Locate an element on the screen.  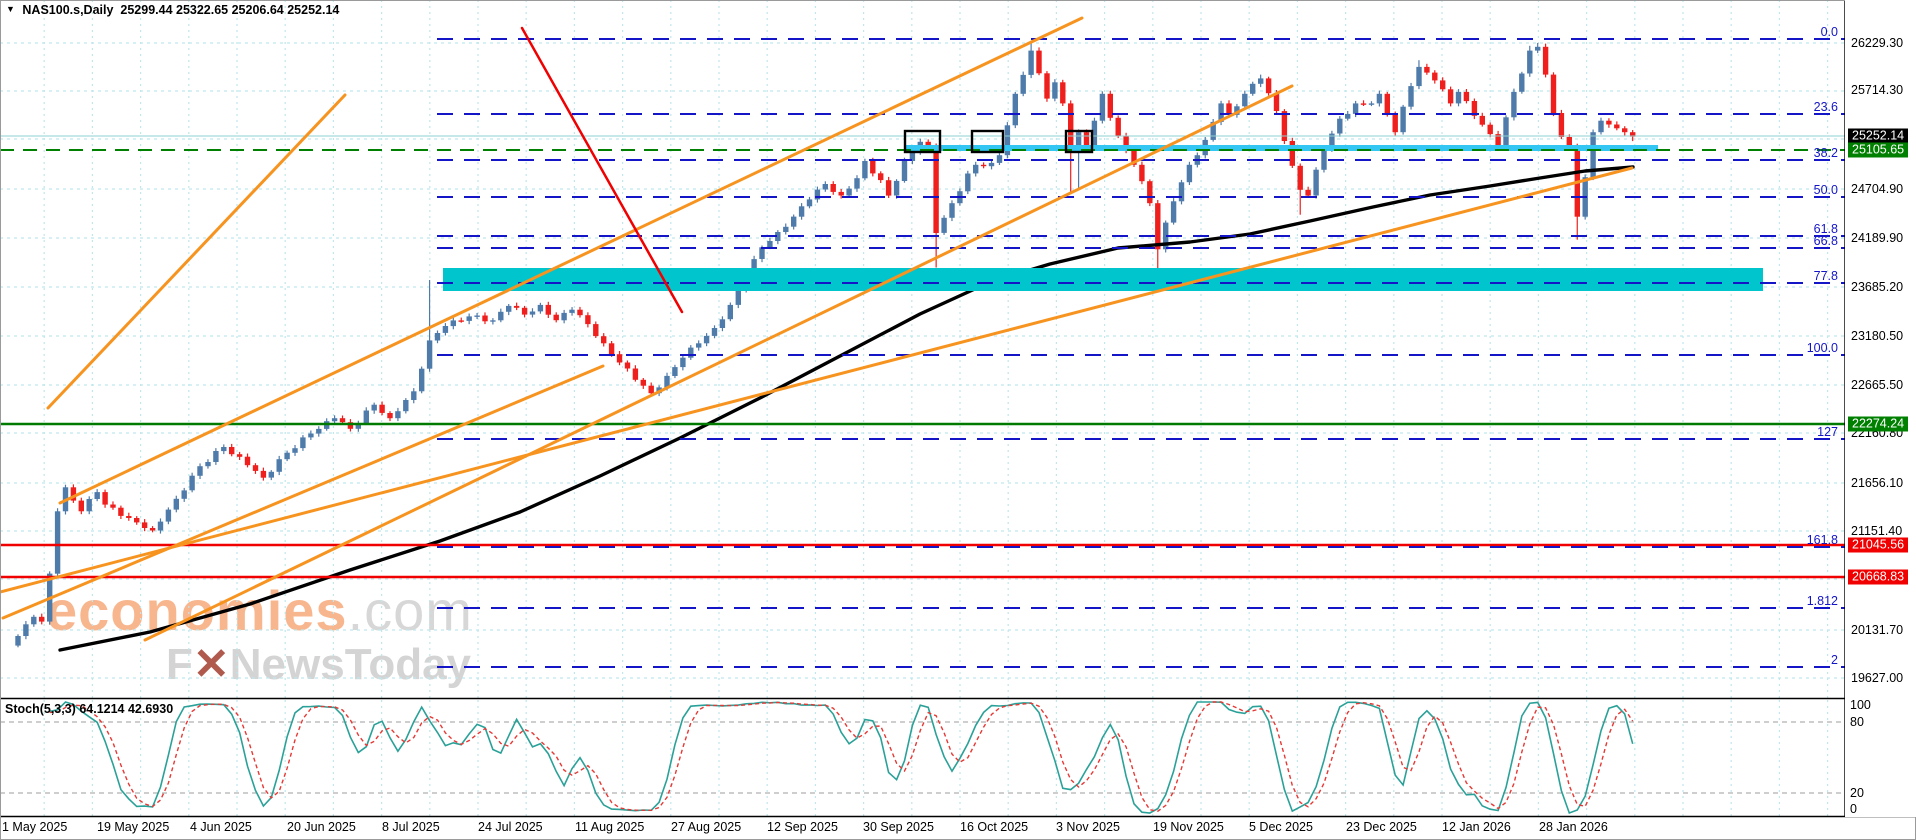
fib-level-label: 38.2 is located at coordinates (1825, 153).